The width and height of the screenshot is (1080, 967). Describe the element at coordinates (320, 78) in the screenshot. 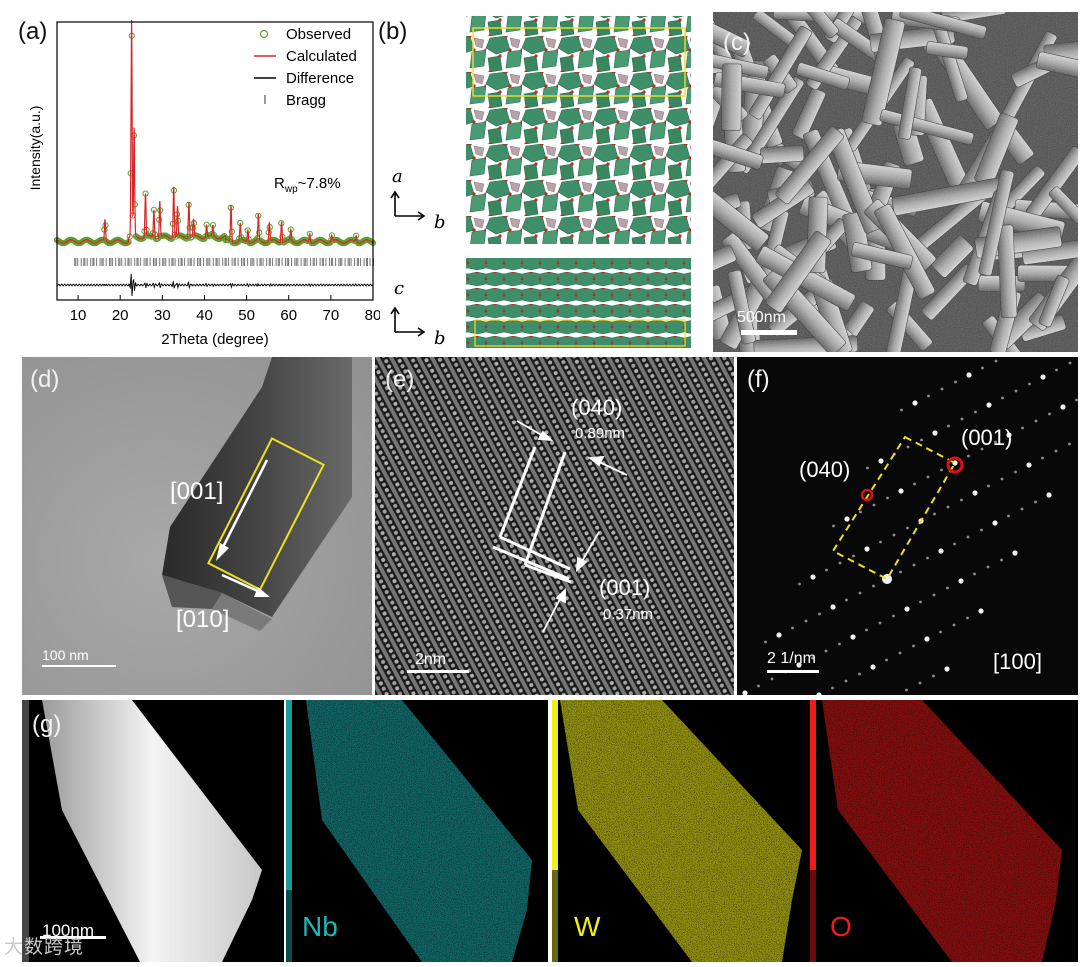

I see `legend-difference: Difference` at that location.